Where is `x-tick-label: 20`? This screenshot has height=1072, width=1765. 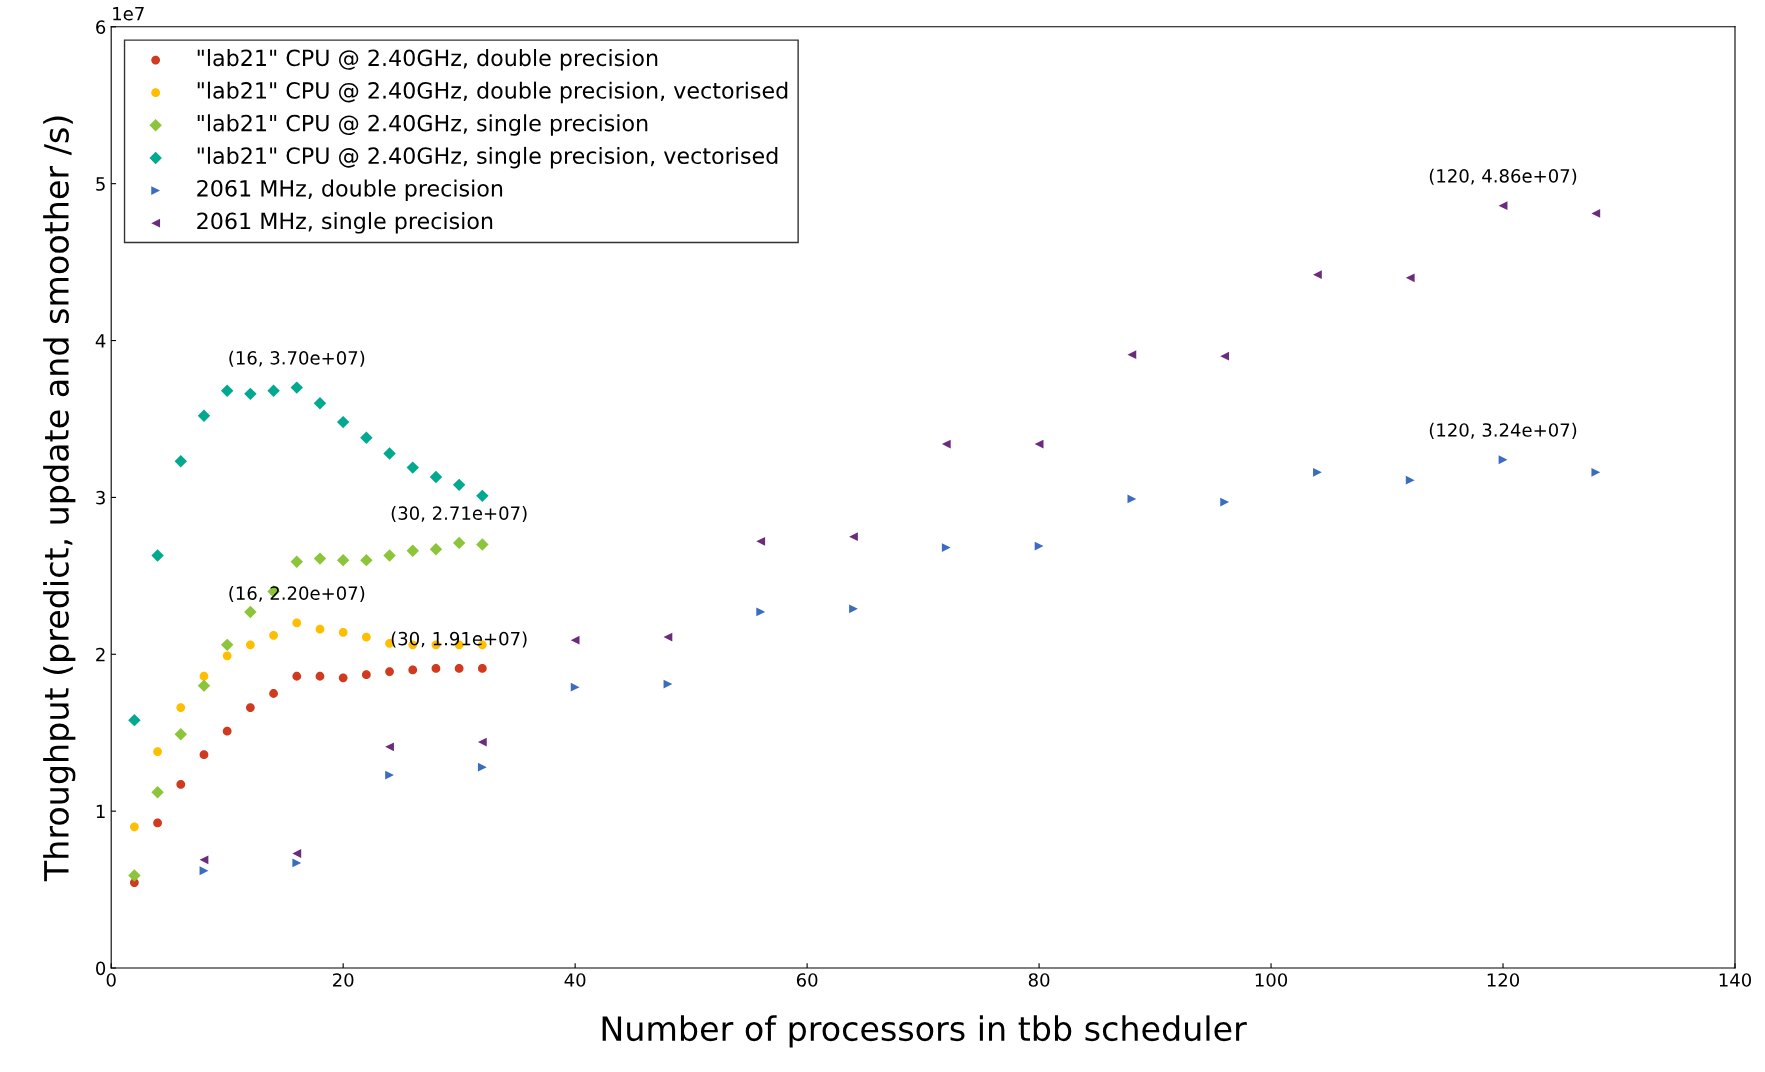 x-tick-label: 20 is located at coordinates (343, 980).